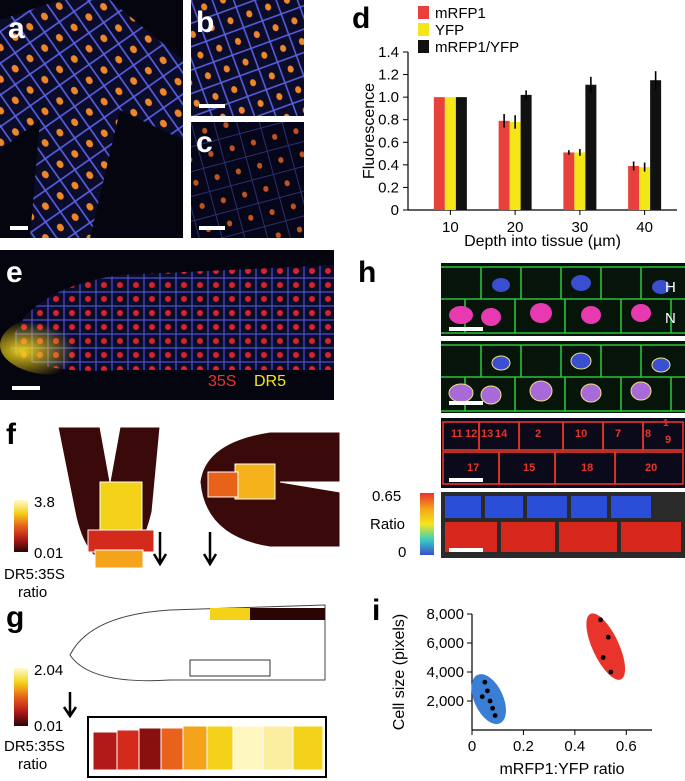 Image resolution: width=685 pixels, height=781 pixels. What do you see at coordinates (449, 30) in the screenshot?
I see `legend-label: YFP` at bounding box center [449, 30].